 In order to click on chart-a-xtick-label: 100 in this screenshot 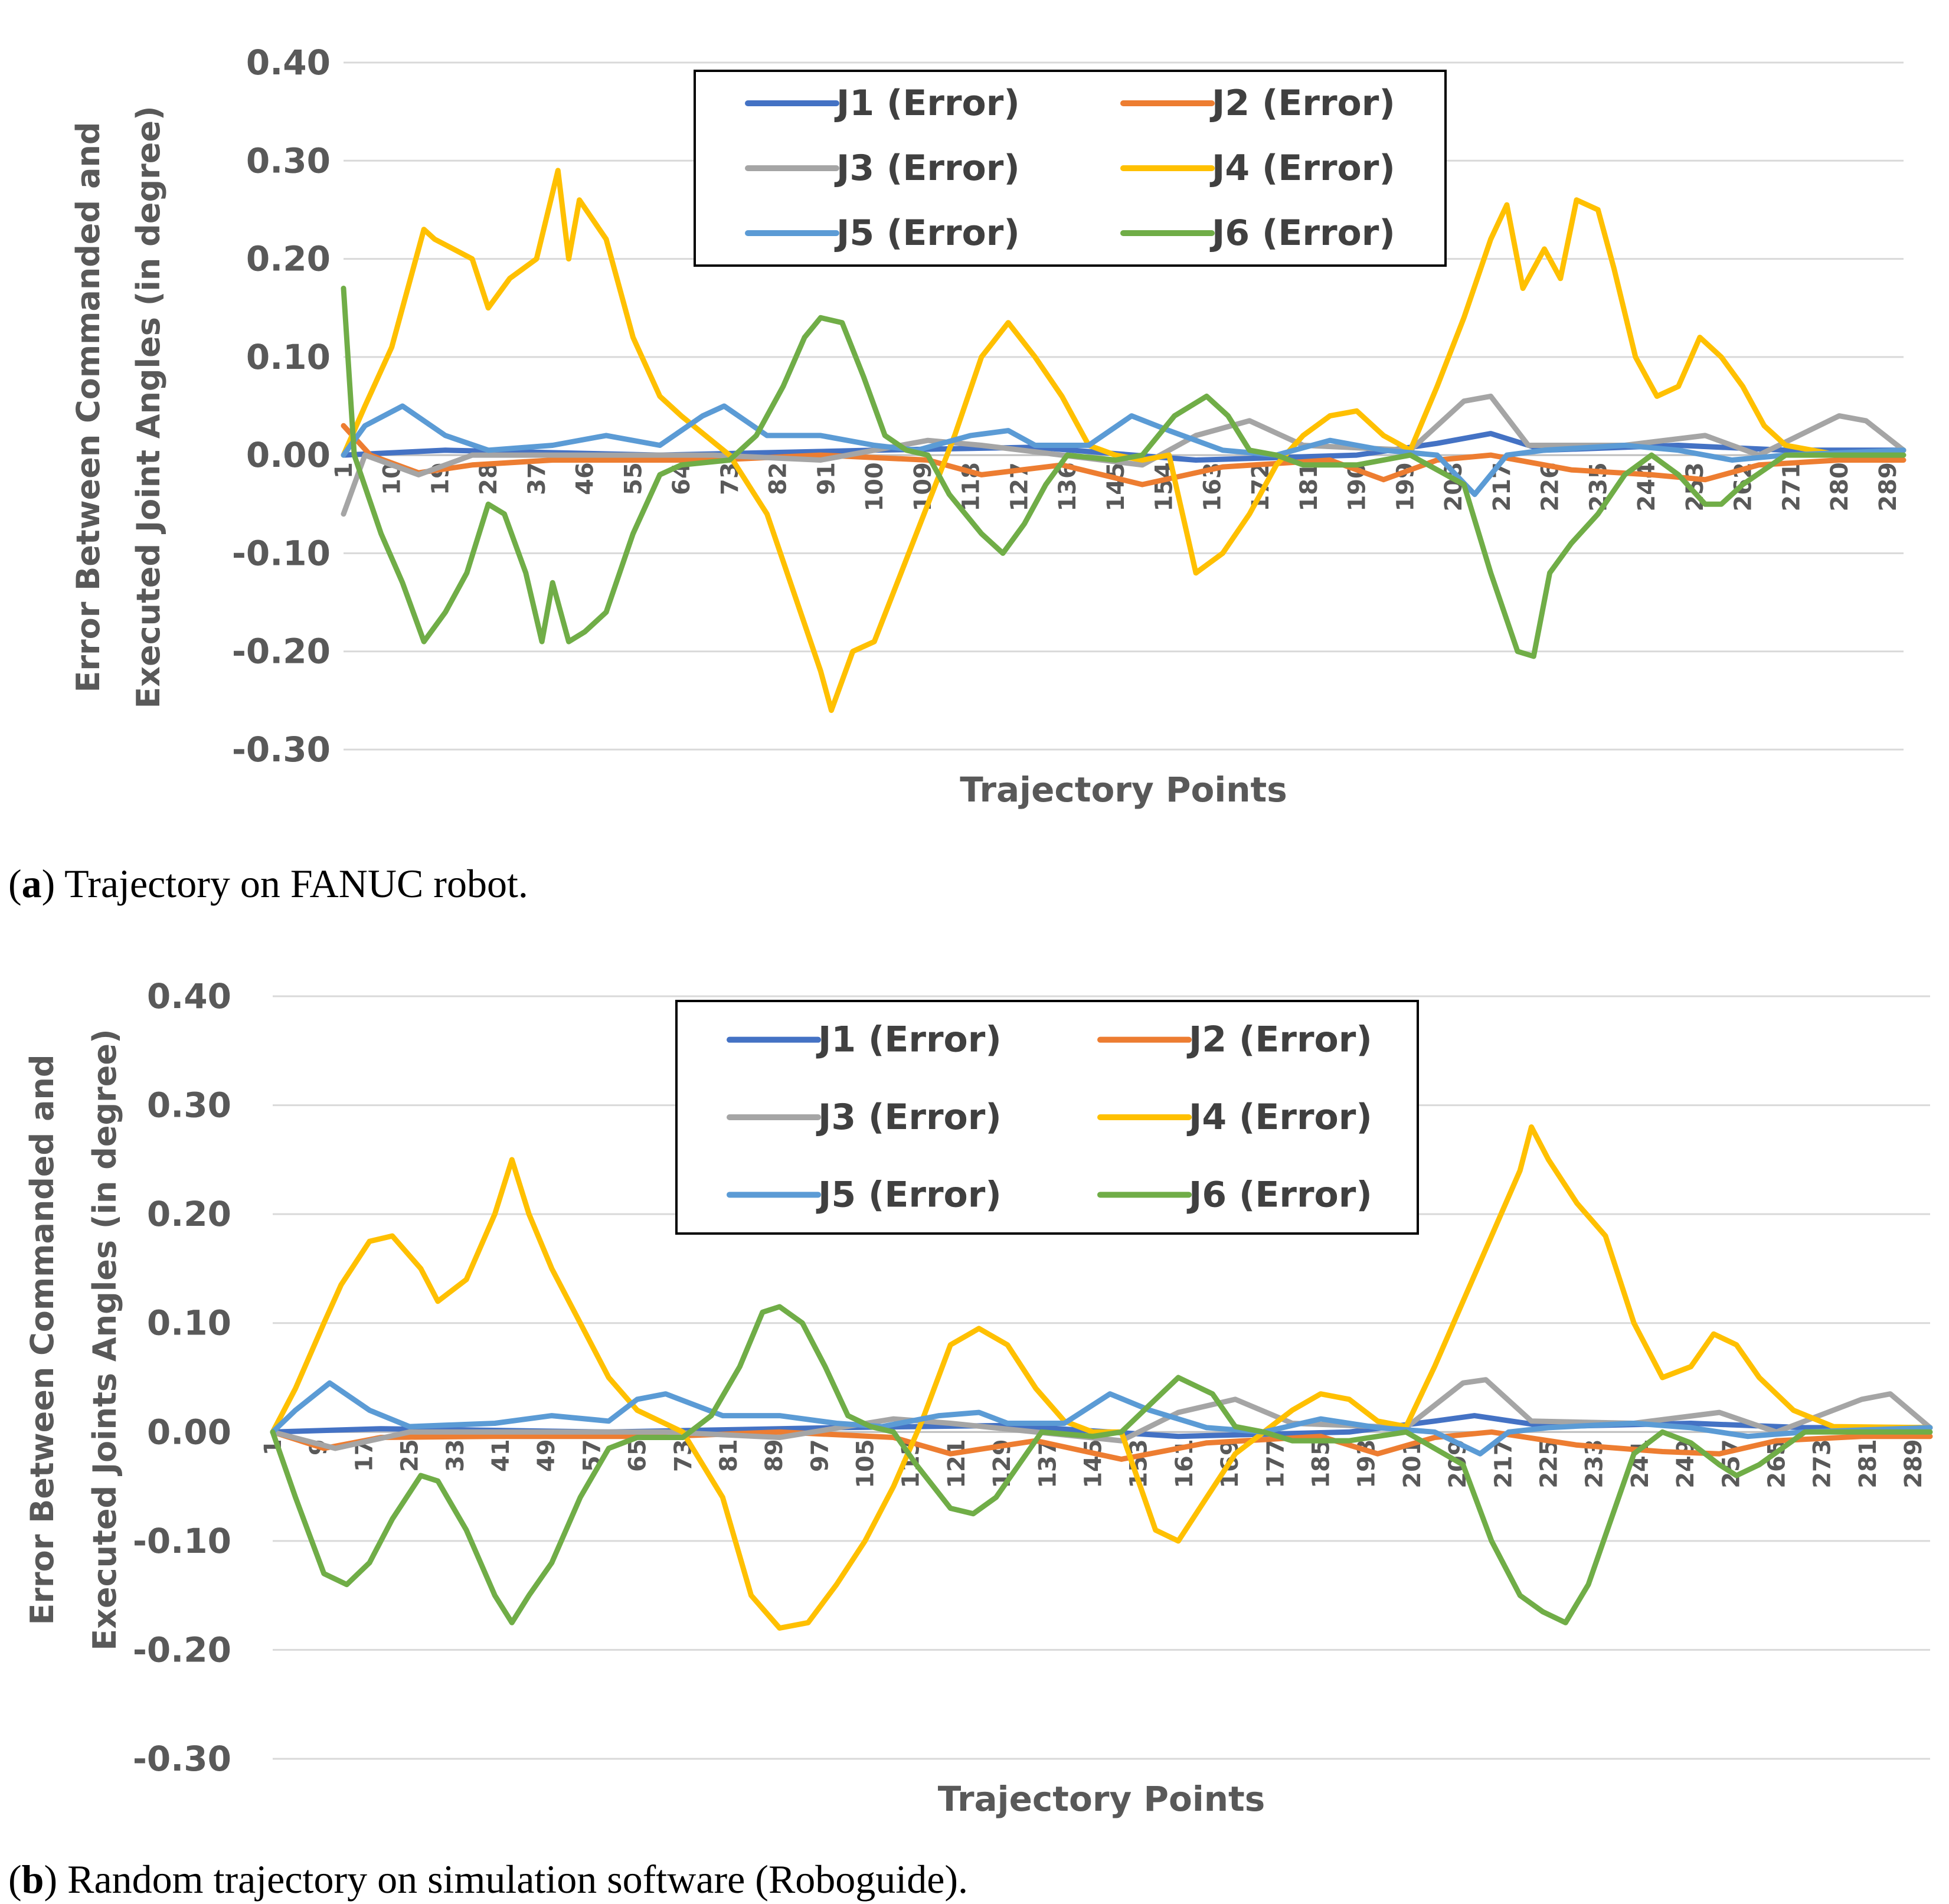, I will do `click(875, 487)`.